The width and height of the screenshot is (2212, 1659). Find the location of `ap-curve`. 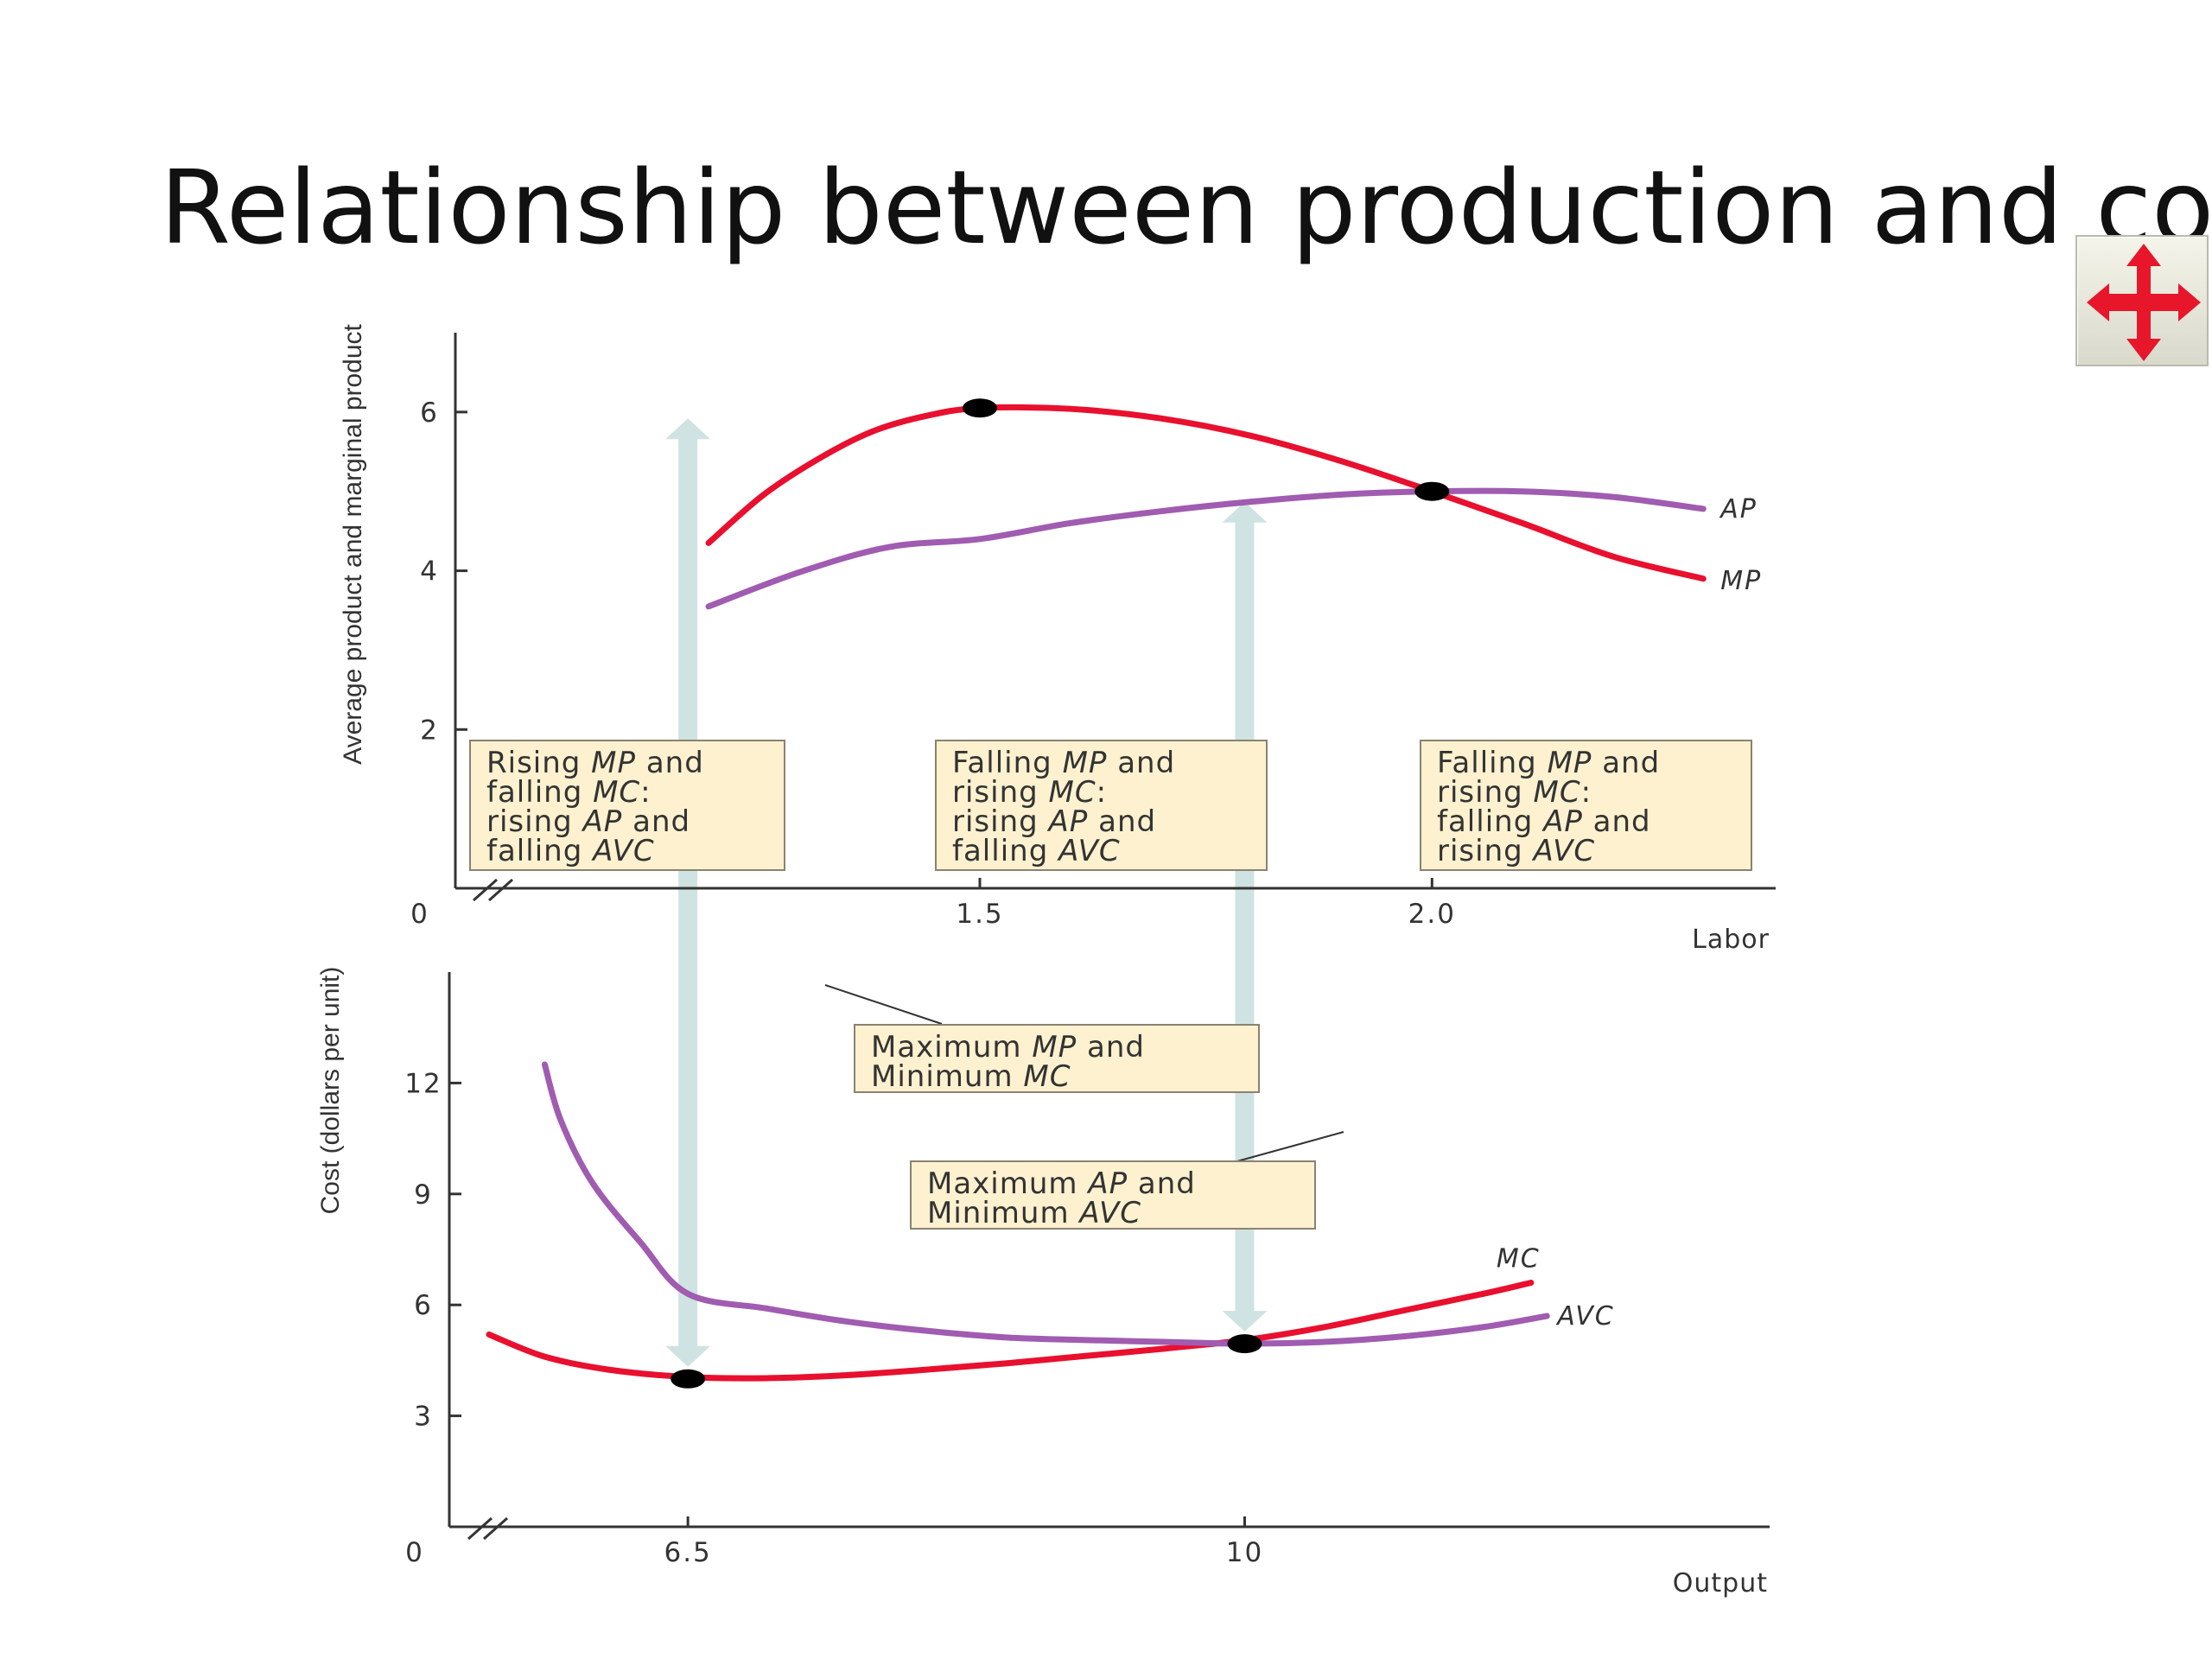

ap-curve is located at coordinates (1206, 548).